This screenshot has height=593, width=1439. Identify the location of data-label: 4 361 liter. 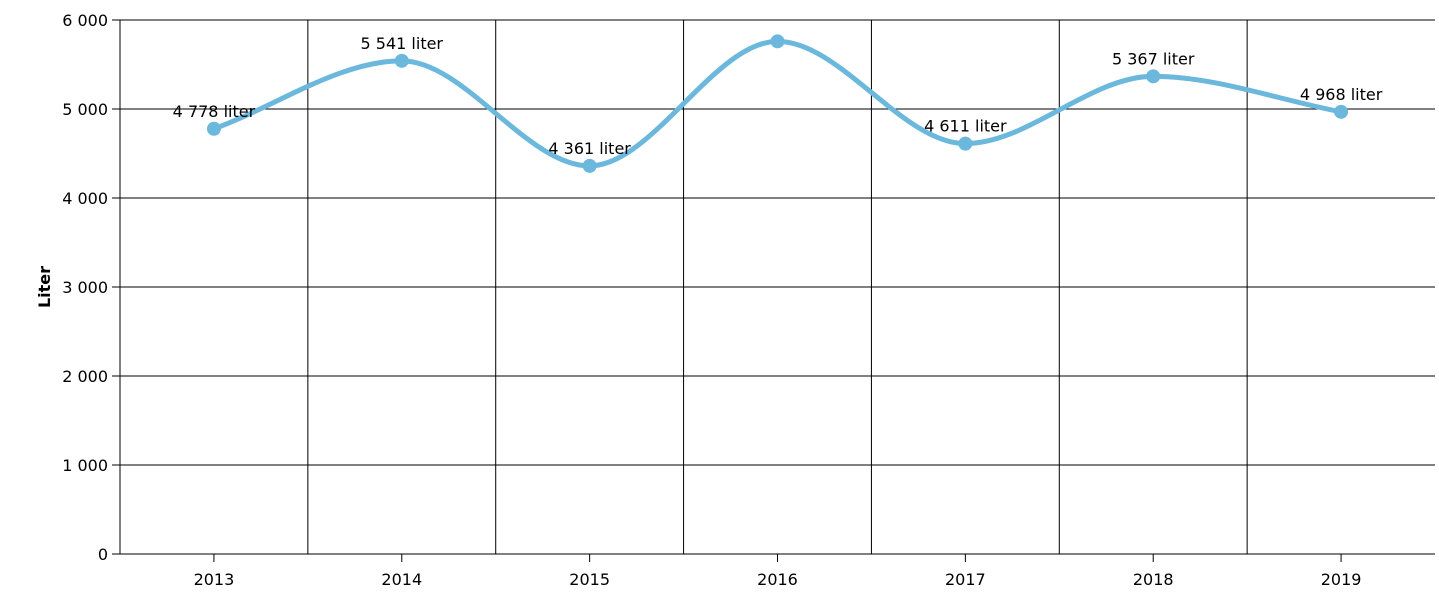
(589, 148).